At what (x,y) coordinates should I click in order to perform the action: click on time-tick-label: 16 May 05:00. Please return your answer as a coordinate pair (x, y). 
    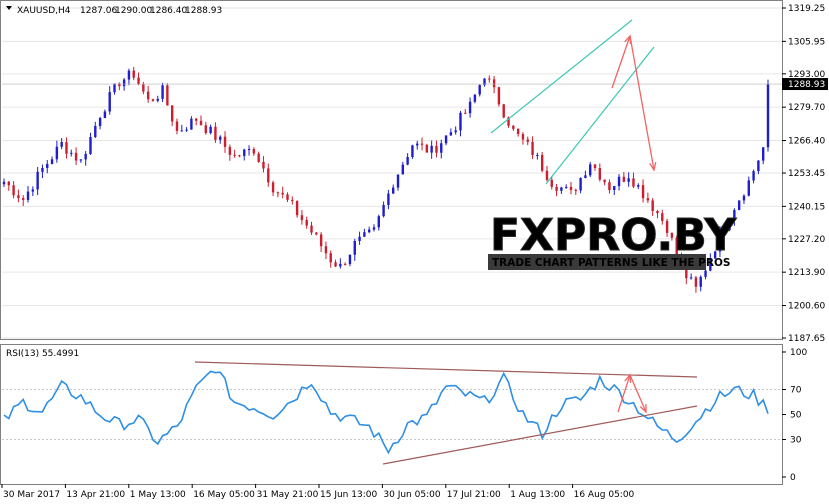
    Looking at the image, I should click on (224, 495).